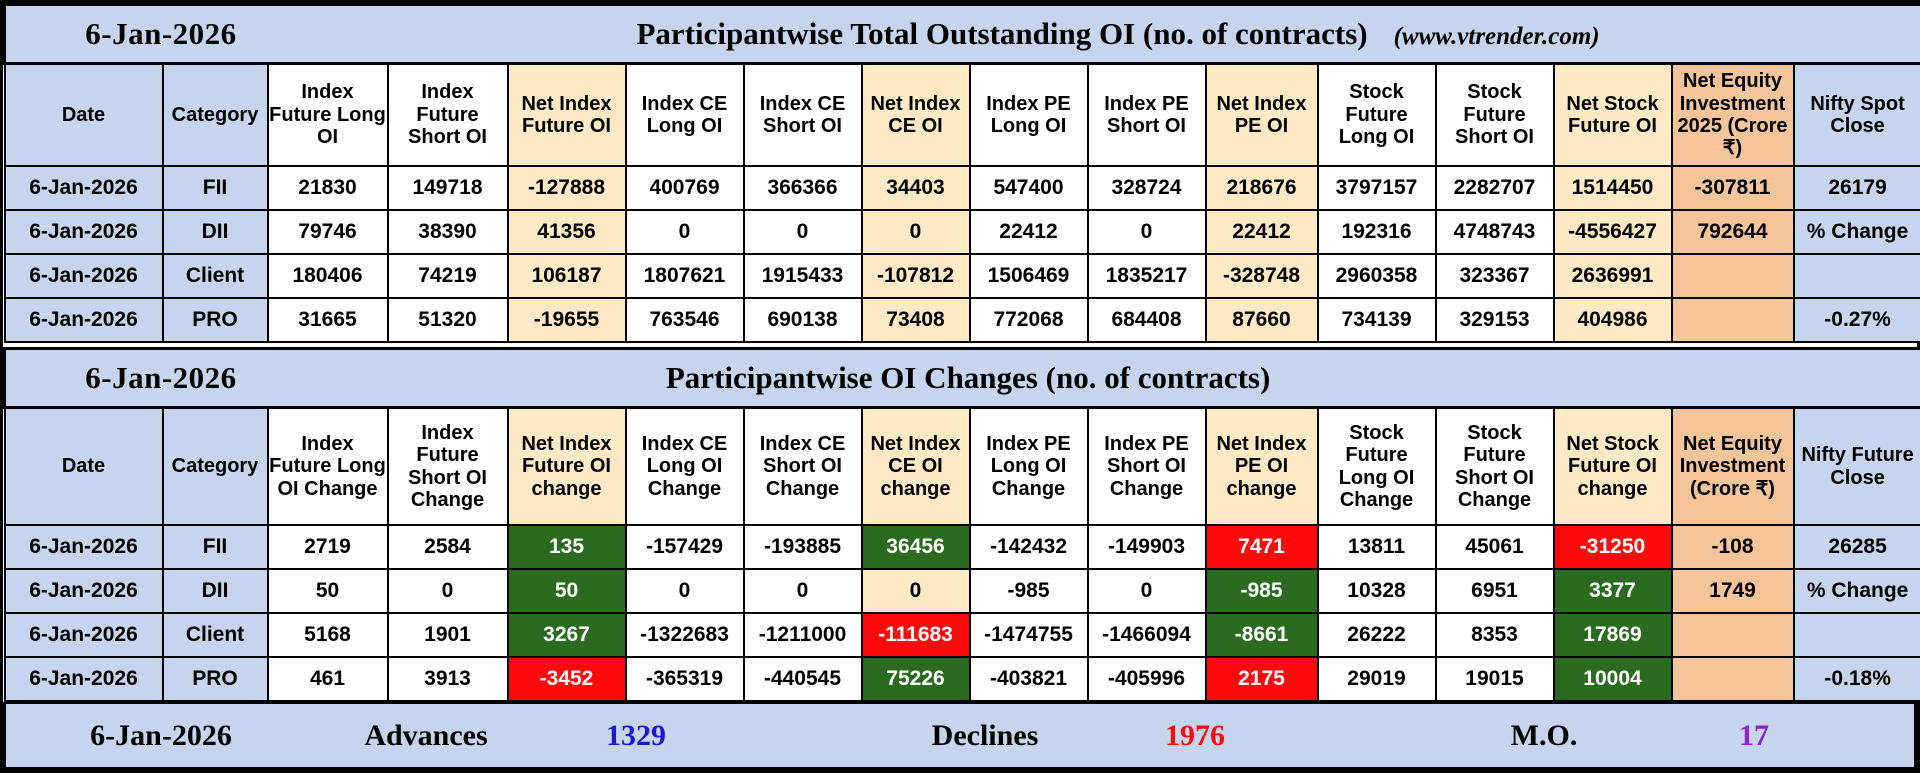  I want to click on th-net-idx-pe: Net Index PE OI, so click(1261, 114).